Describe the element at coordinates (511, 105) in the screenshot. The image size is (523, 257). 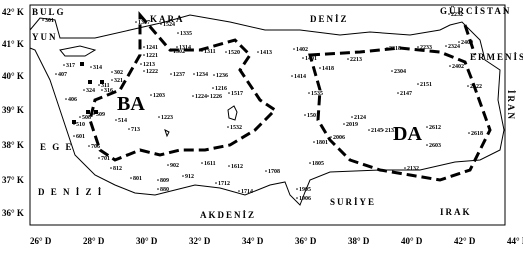
I see `place-label: İRAN` at that location.